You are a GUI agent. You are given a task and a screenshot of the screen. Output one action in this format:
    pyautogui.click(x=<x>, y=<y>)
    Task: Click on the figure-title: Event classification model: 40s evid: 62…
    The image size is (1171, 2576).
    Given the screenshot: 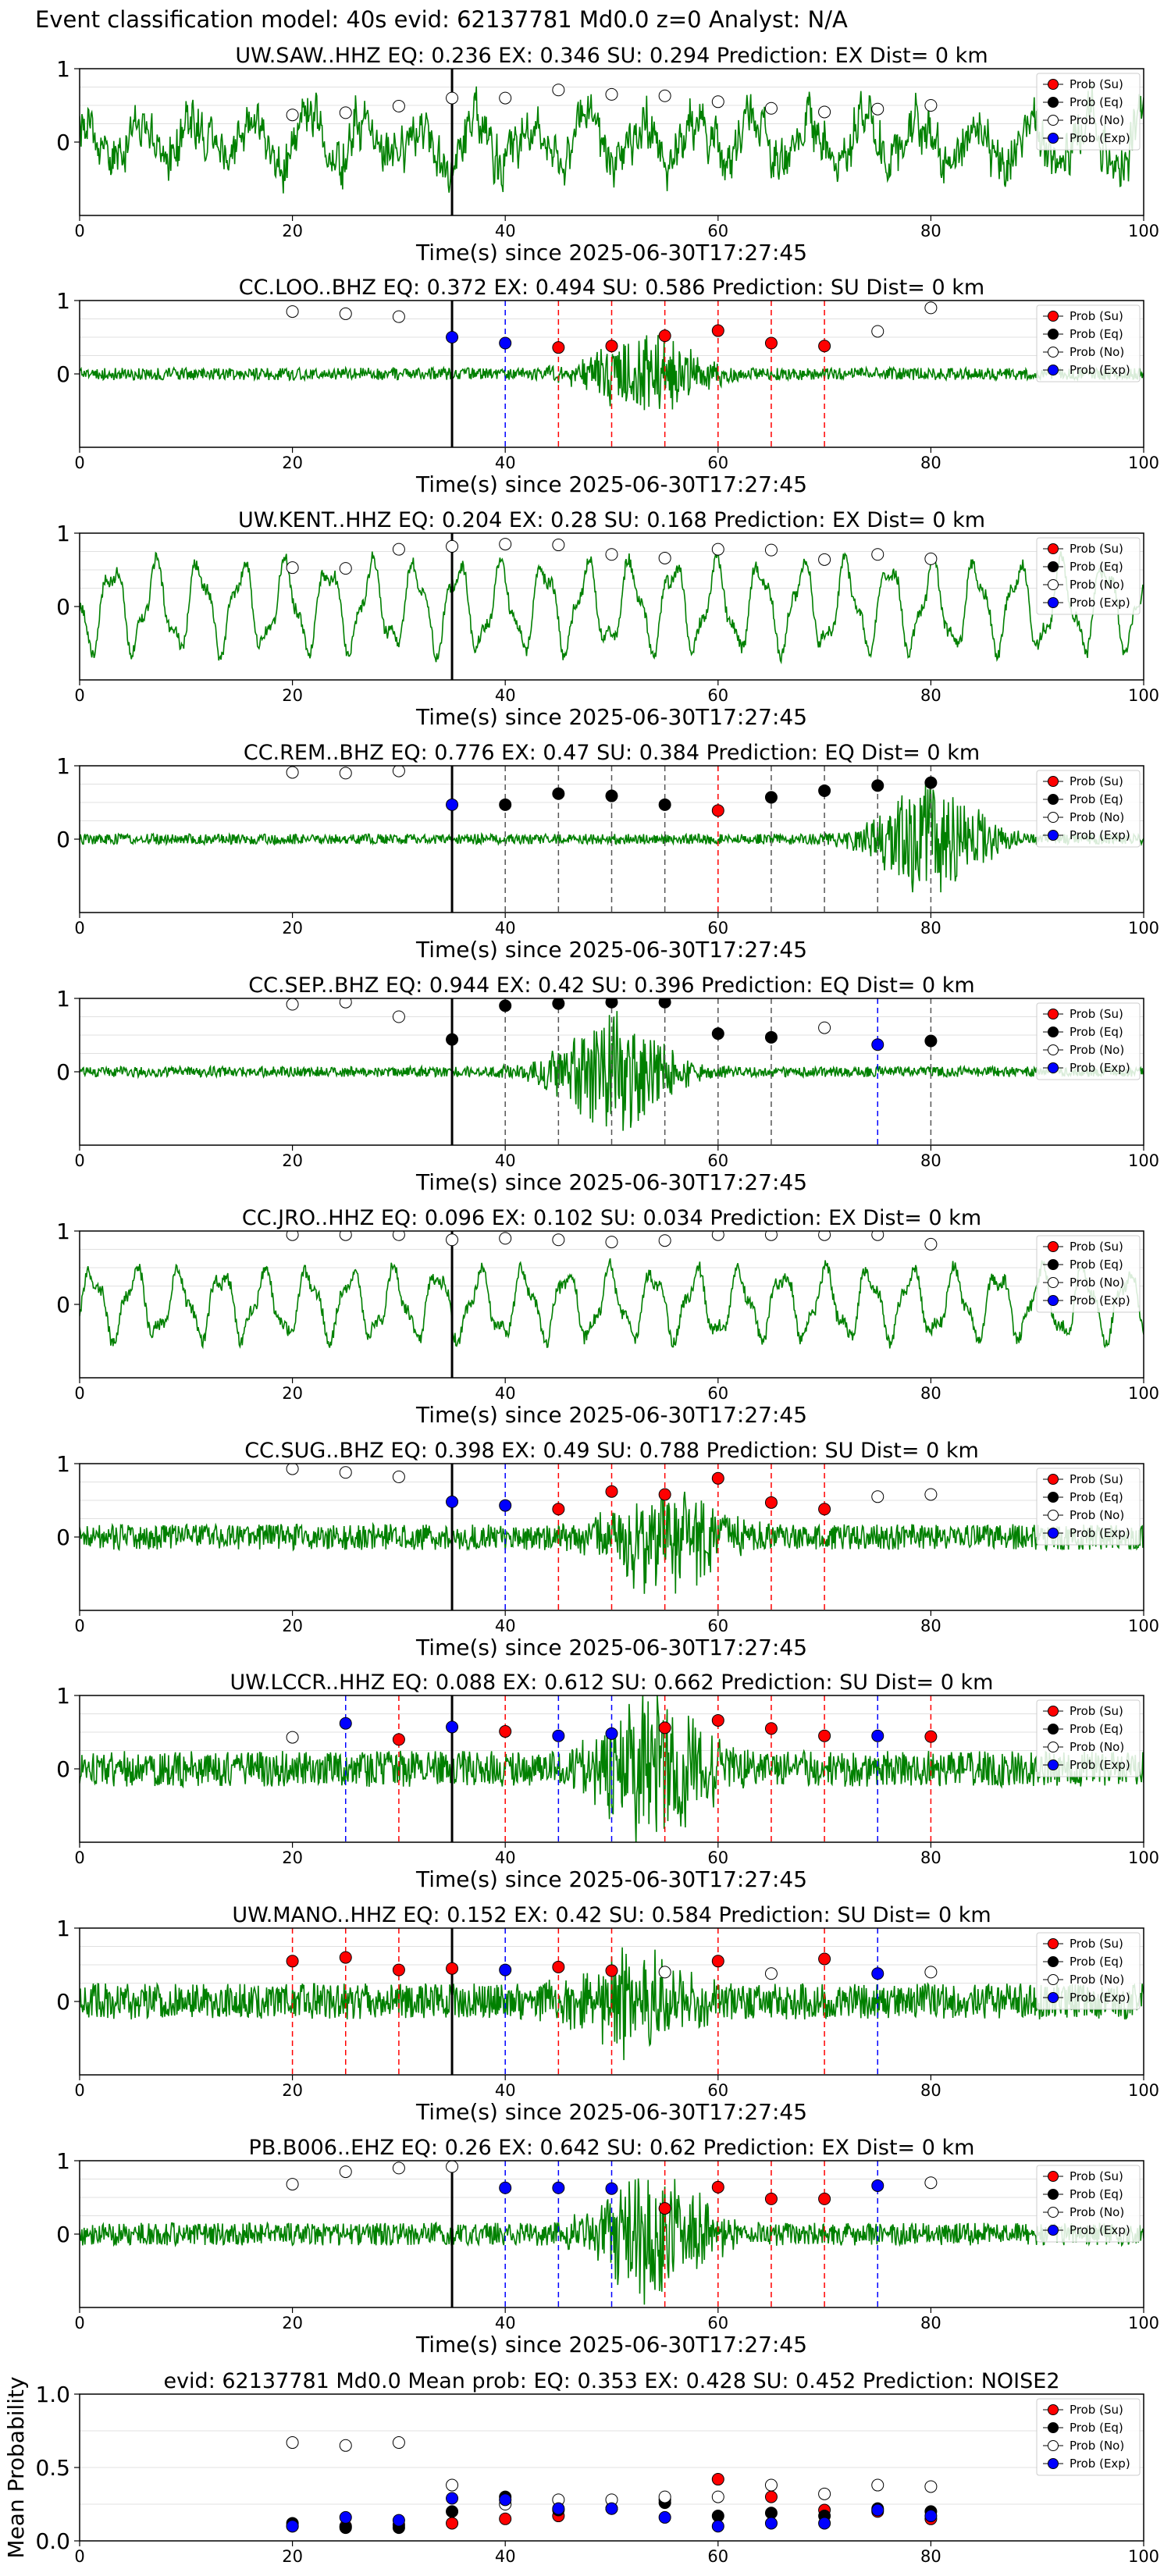 What is the action you would take?
    pyautogui.click(x=441, y=19)
    